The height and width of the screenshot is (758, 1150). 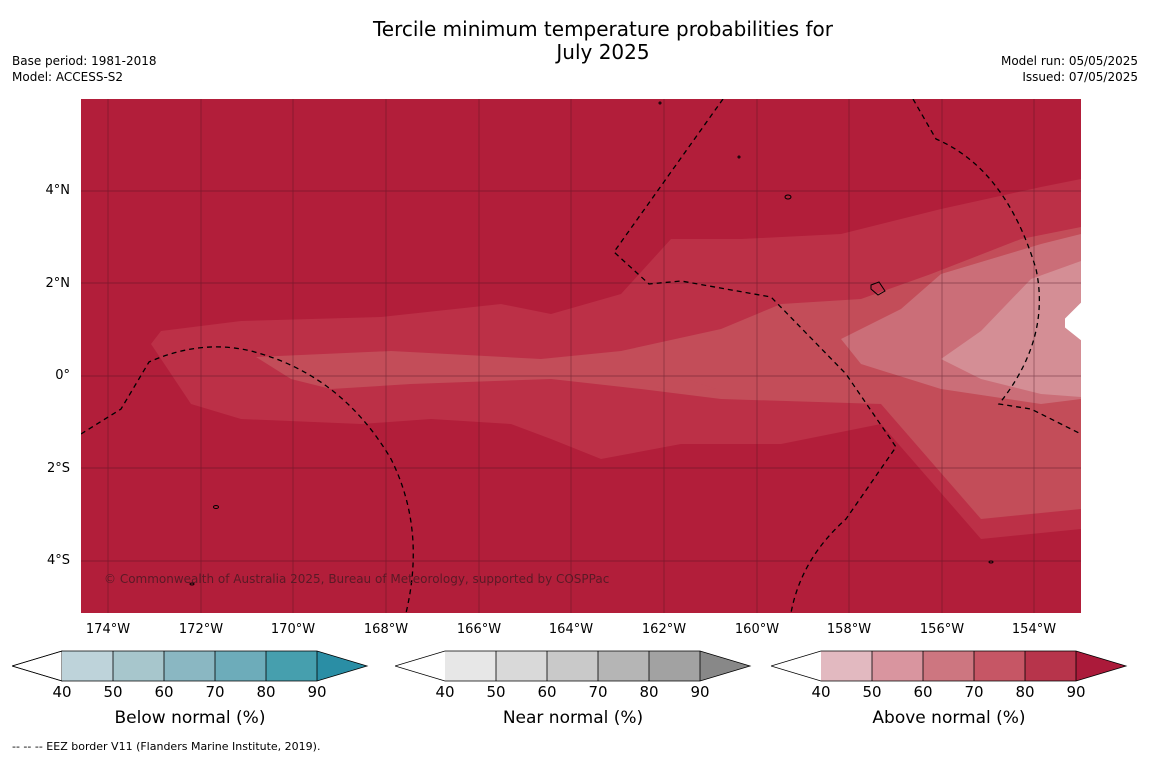 I want to click on colorbar-label-above: Above normal (%), so click(x=949, y=718).